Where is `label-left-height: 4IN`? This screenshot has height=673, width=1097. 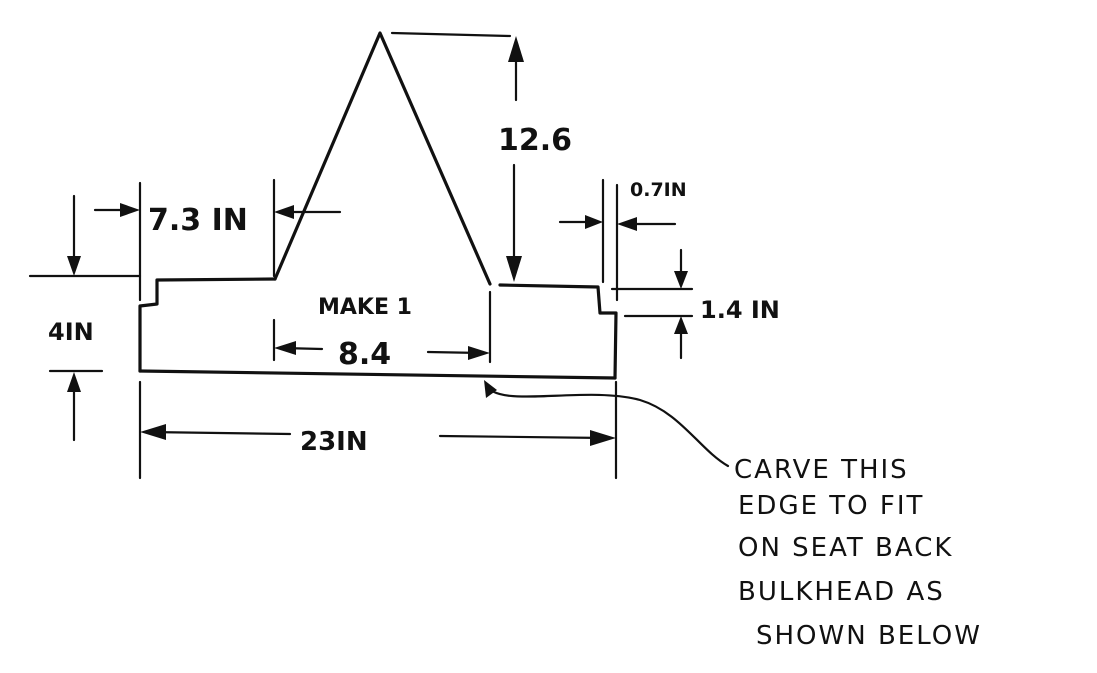 label-left-height: 4IN is located at coordinates (71, 332).